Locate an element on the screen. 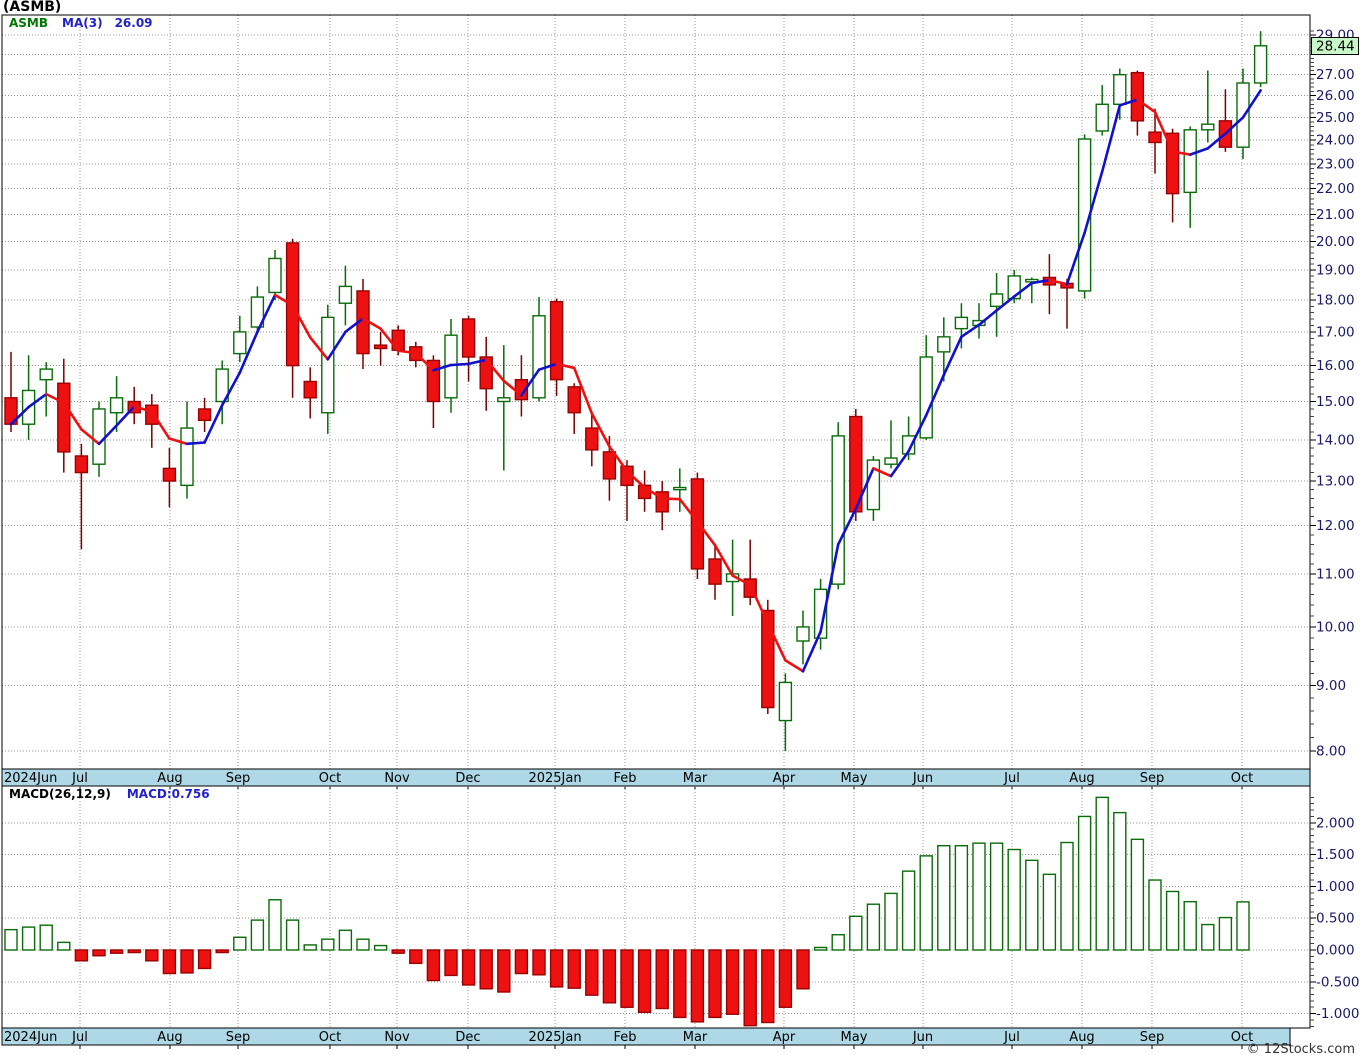 The width and height of the screenshot is (1360, 1056). price-tick-label: 12.00 is located at coordinates (1335, 526).